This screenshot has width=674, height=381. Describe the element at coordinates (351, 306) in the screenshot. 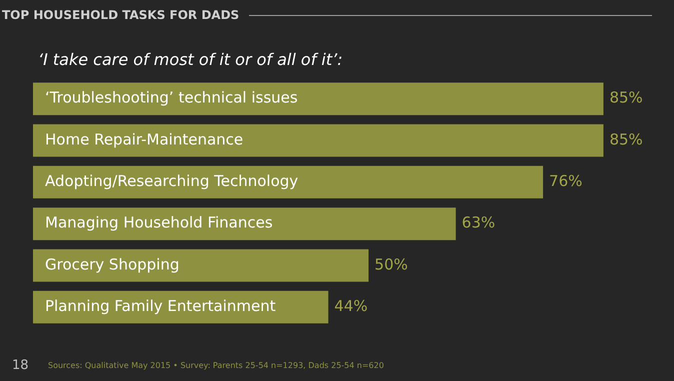

I see `data-label: 44%` at that location.